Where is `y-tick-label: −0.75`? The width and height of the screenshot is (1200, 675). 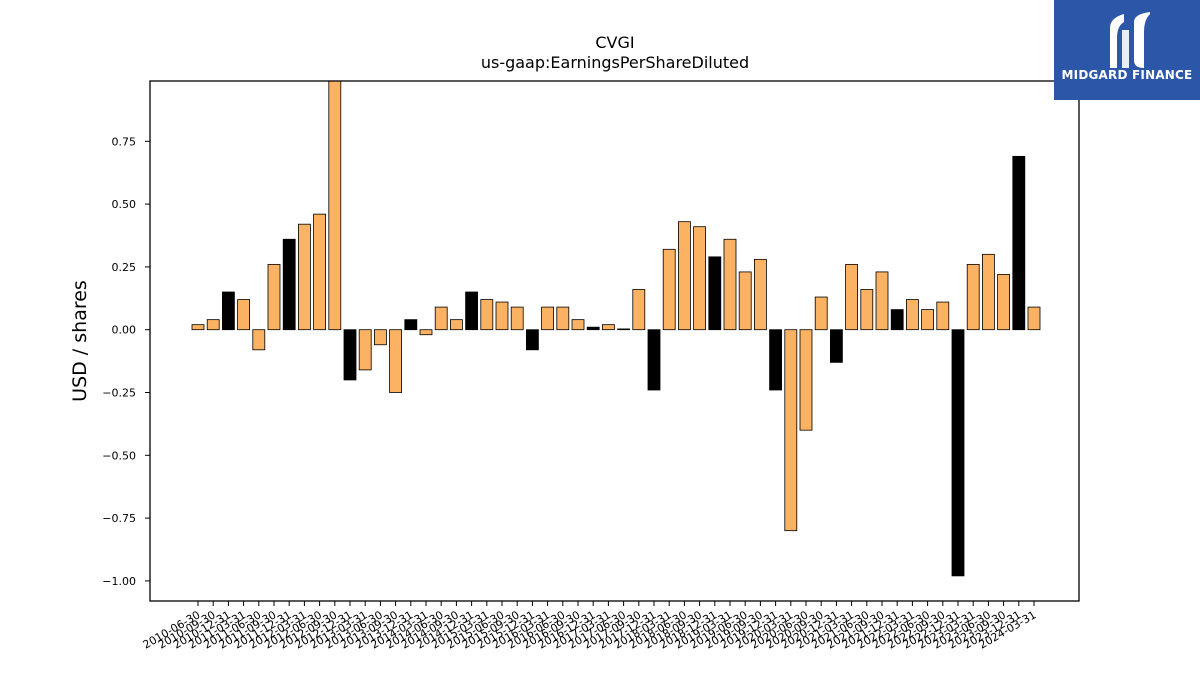
y-tick-label: −0.75 is located at coordinates (119, 518).